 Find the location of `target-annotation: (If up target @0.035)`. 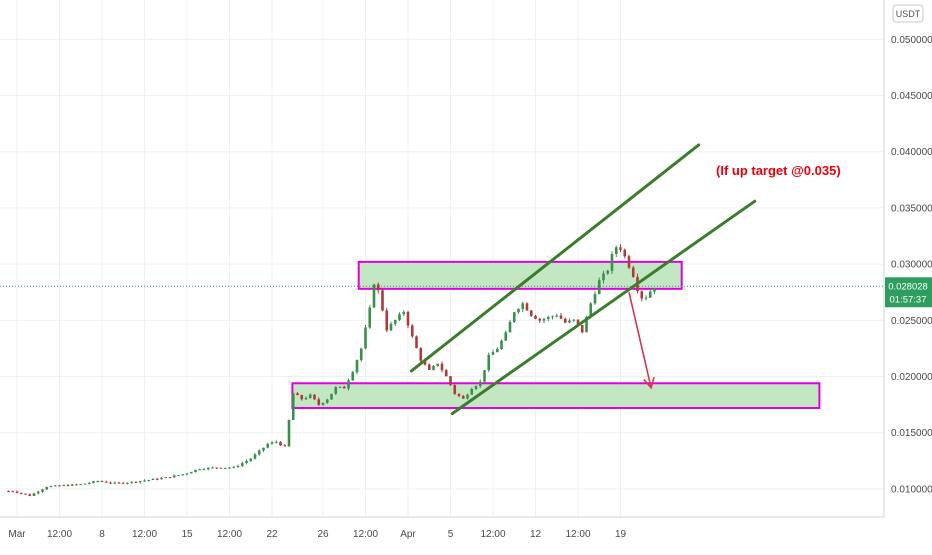

target-annotation: (If up target @0.035) is located at coordinates (778, 170).